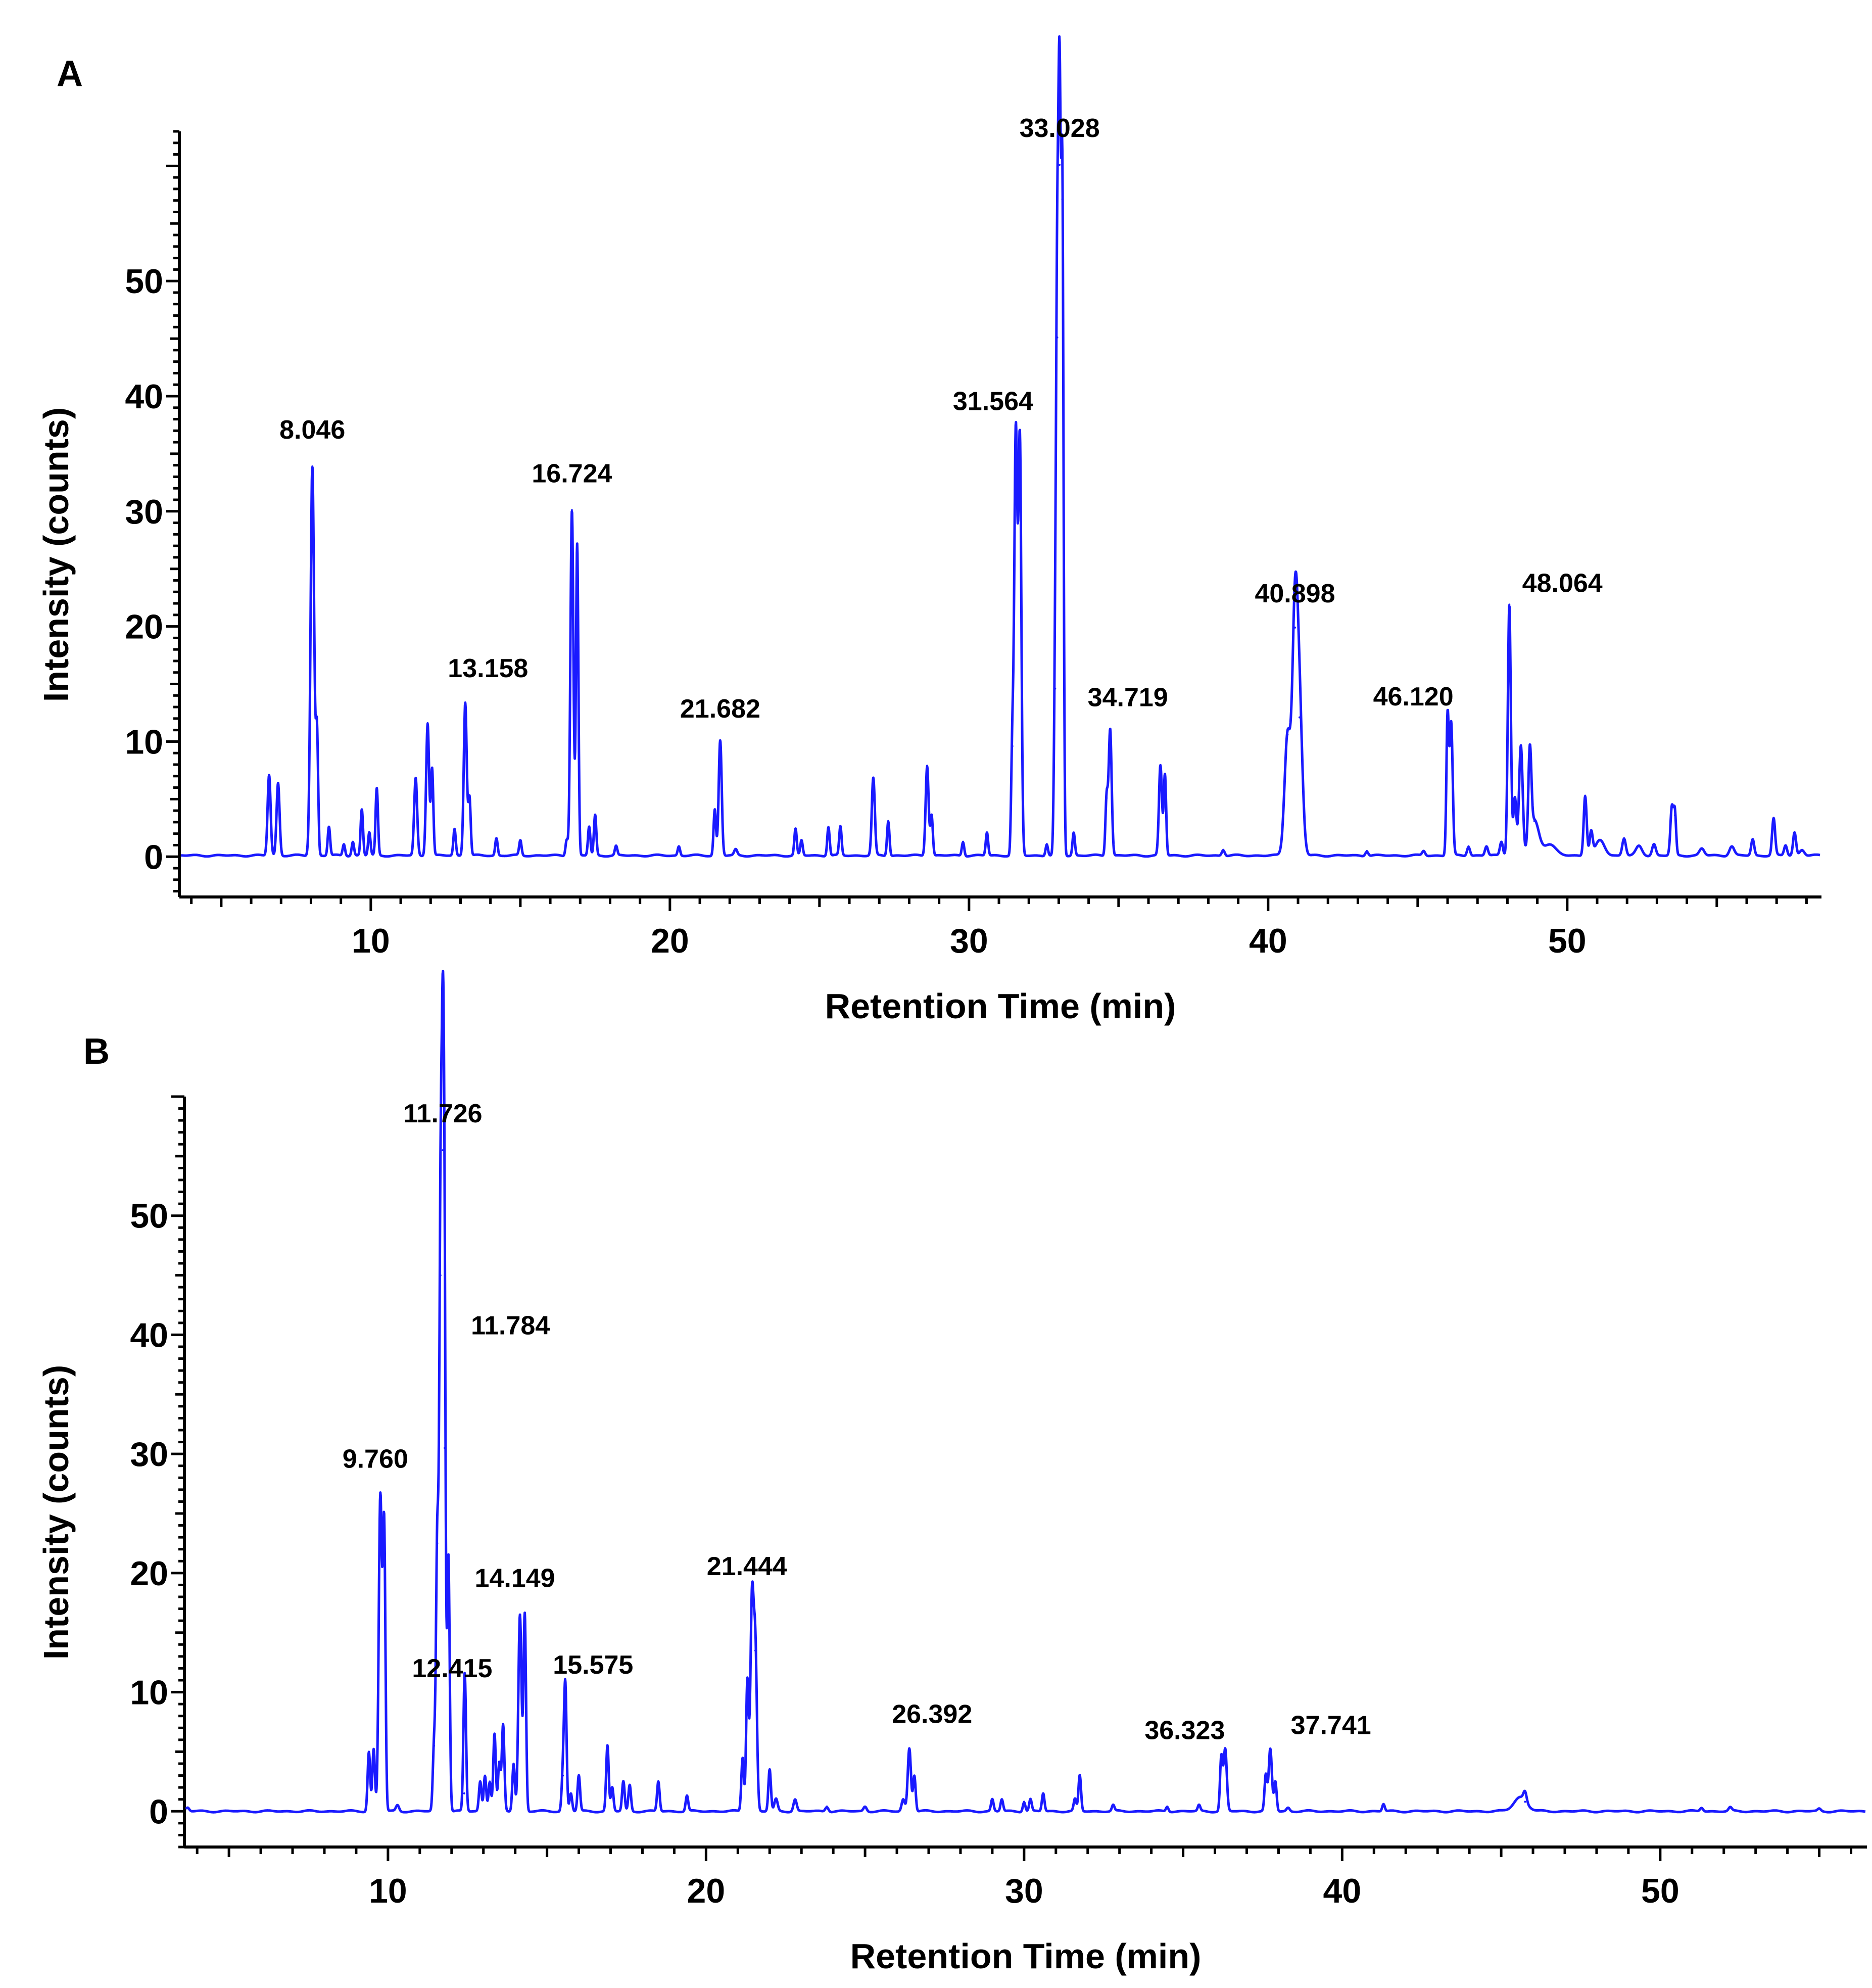  Describe the element at coordinates (1128, 698) in the screenshot. I see `panel-a-peak-label: 34.719` at that location.